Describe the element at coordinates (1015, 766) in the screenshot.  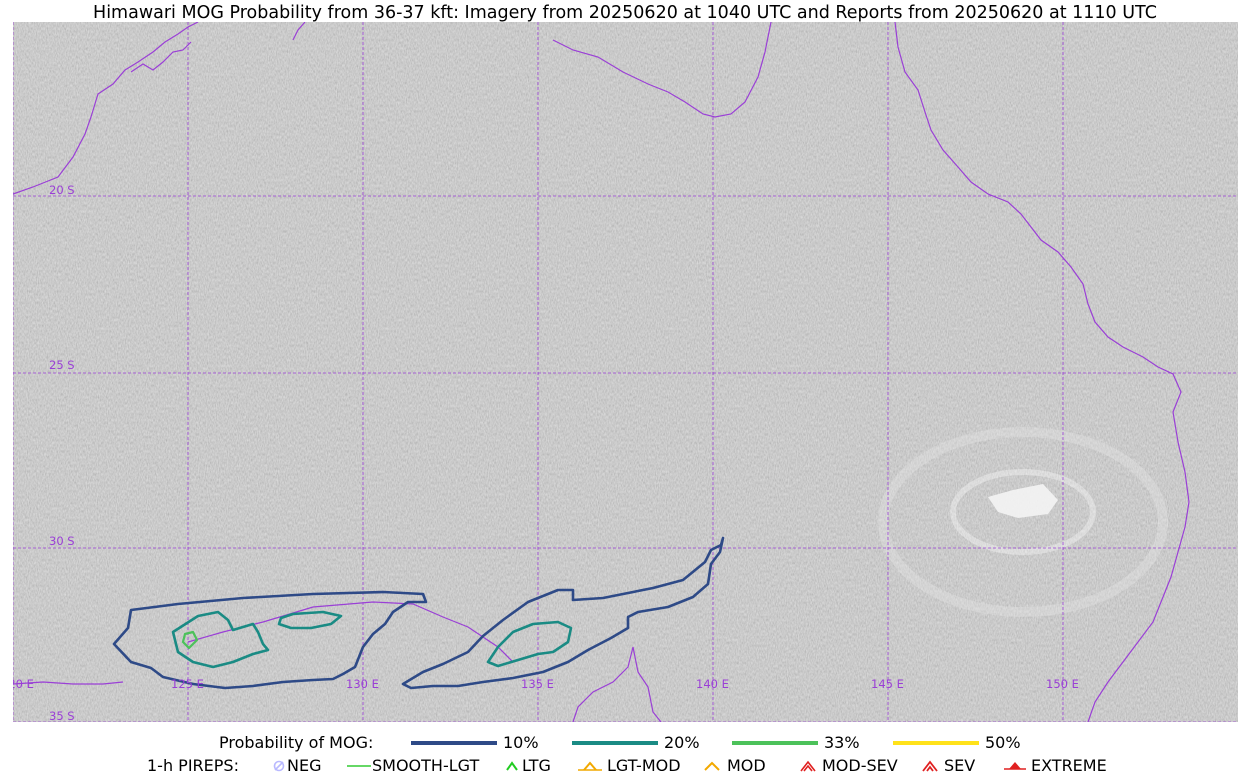
I see `extreme-caret-icon` at that location.